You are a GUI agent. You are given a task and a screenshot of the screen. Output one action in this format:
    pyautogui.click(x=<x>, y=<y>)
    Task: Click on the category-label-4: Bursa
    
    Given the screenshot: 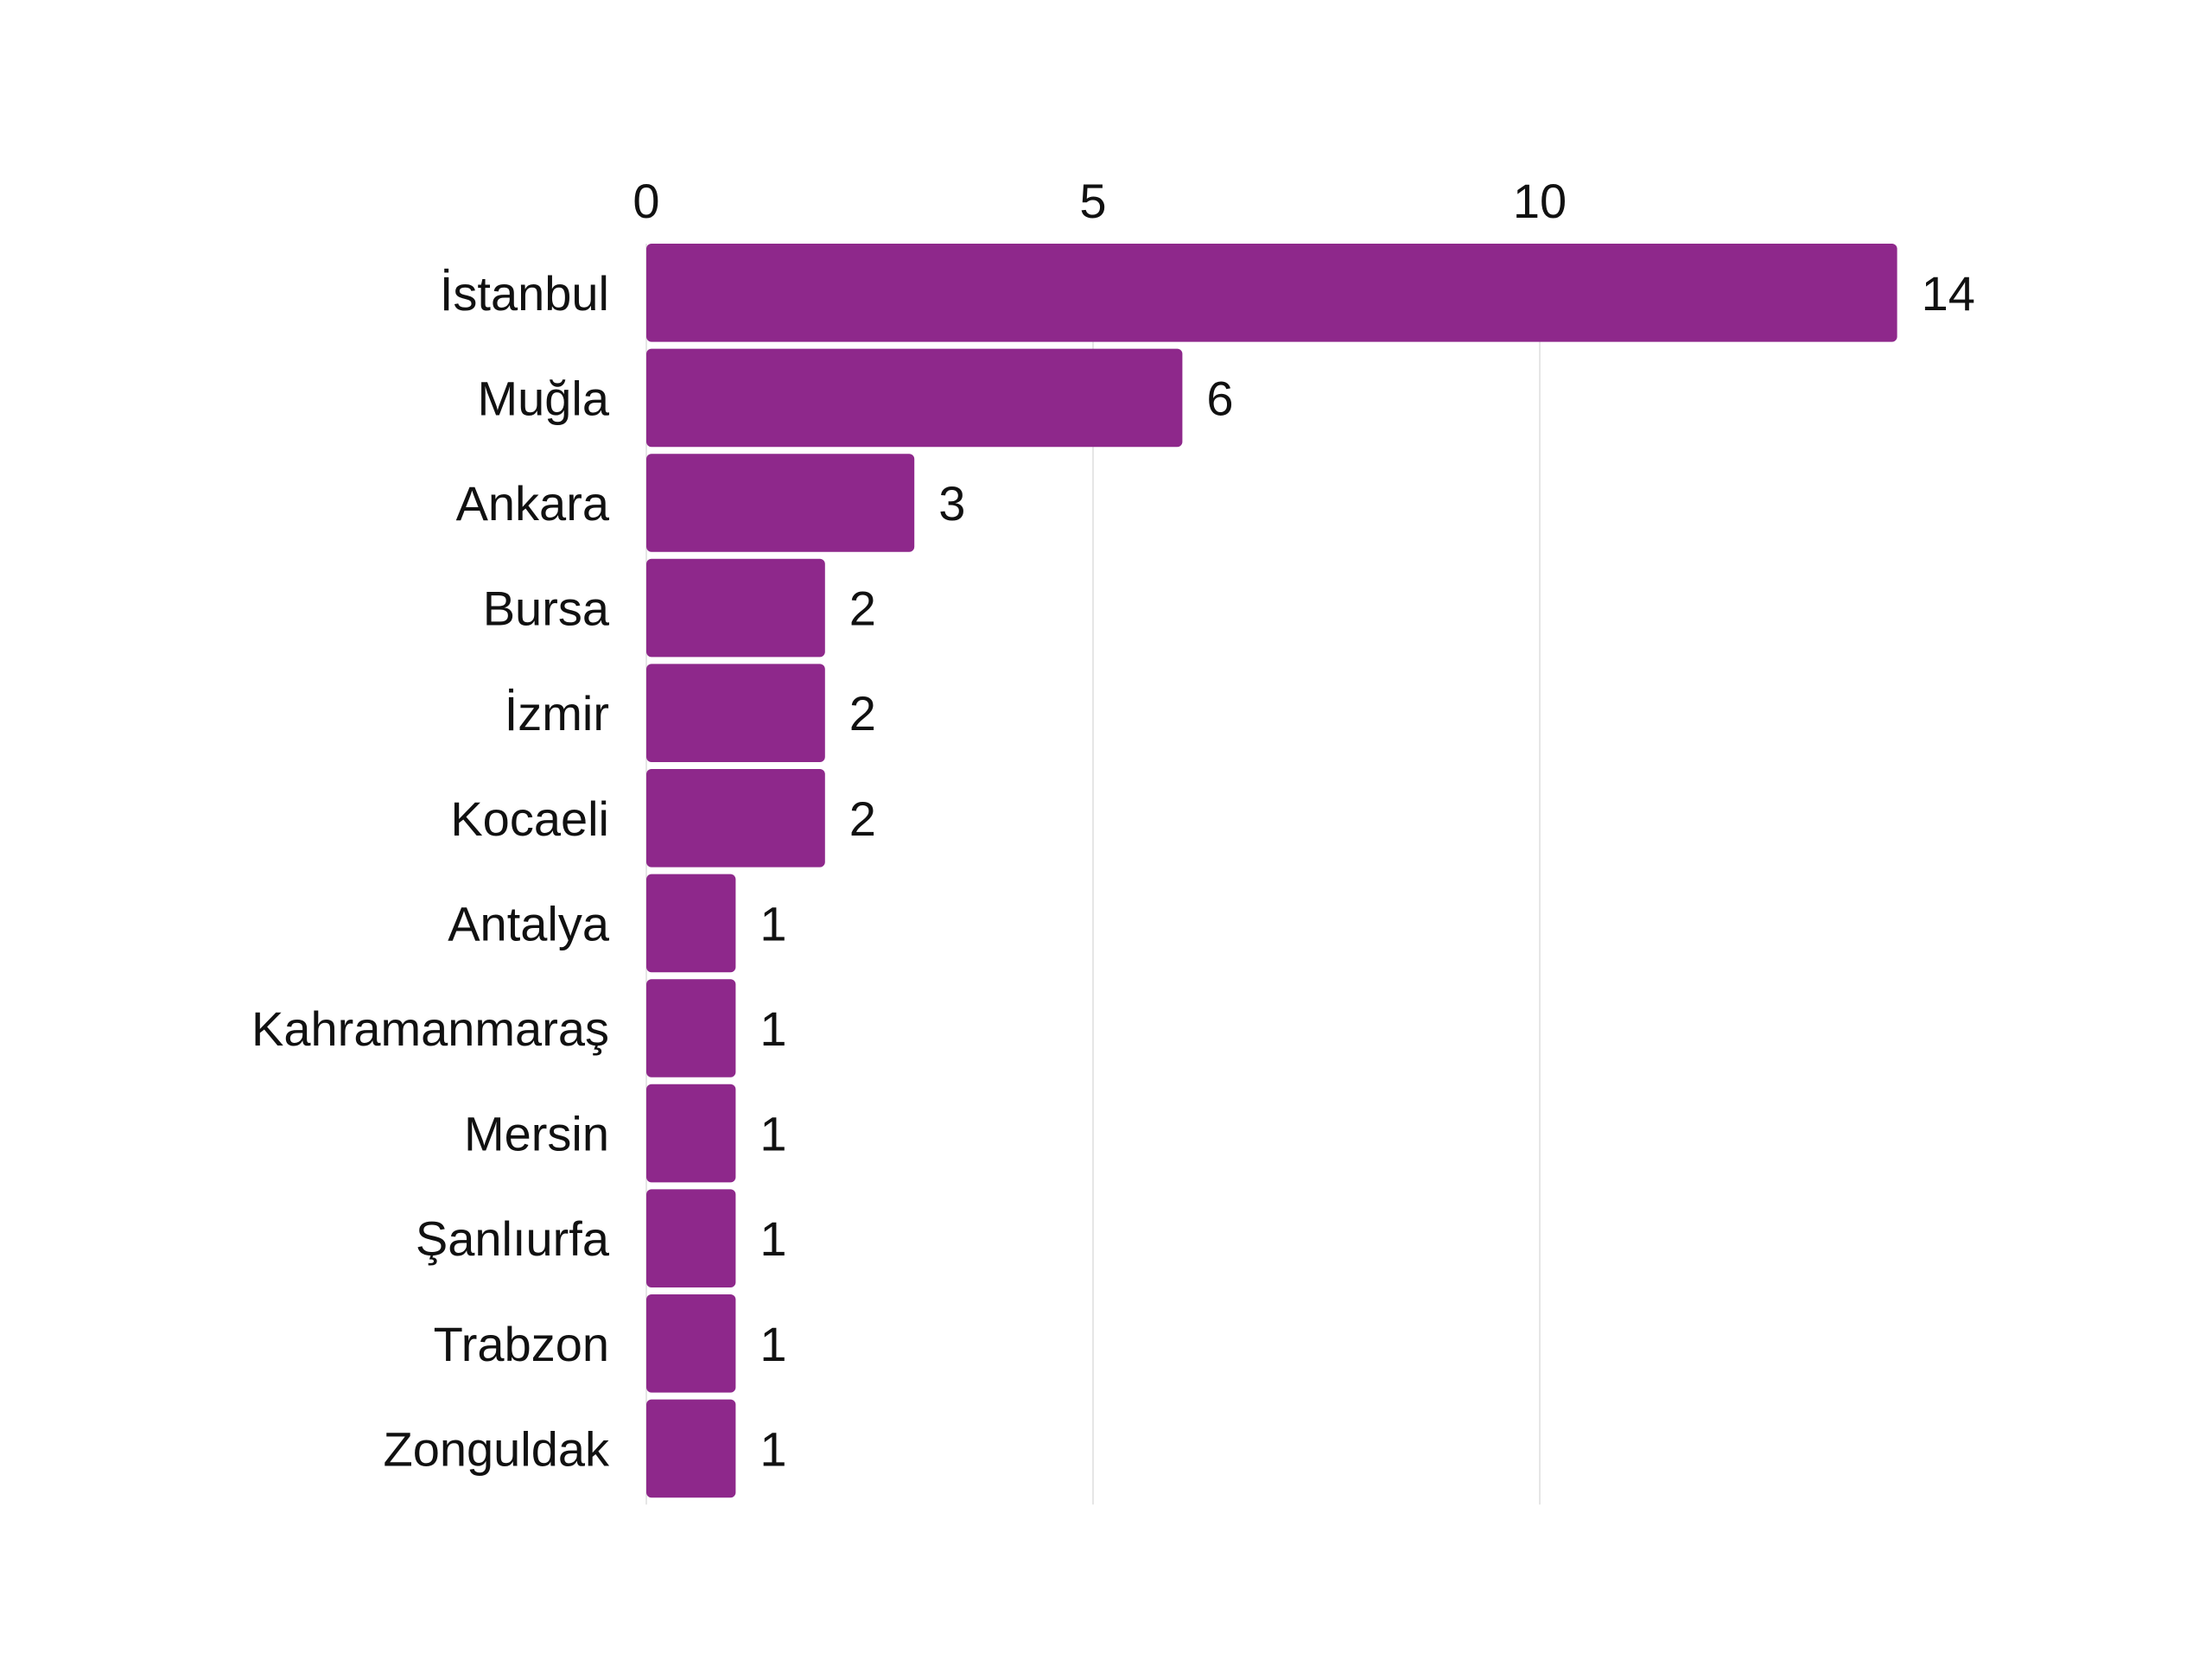 What is the action you would take?
    pyautogui.click(x=546, y=609)
    